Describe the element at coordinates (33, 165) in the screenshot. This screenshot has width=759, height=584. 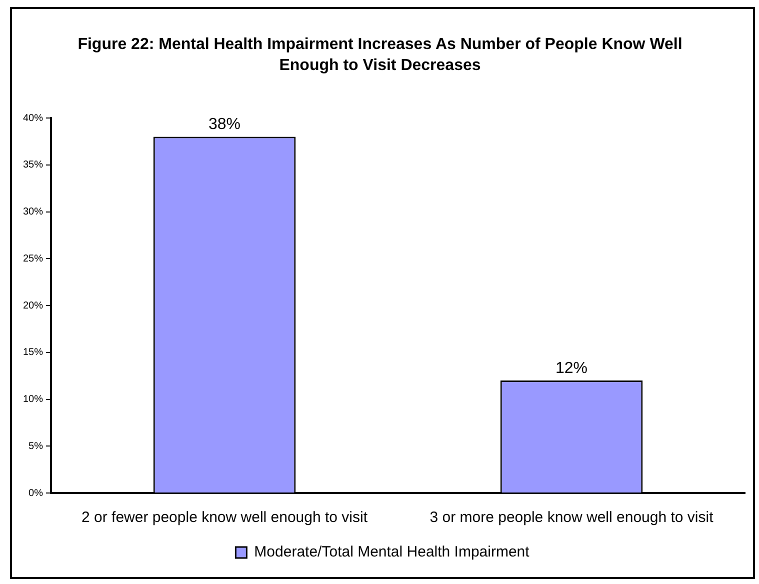
I see `y-tick-label: 35%` at that location.